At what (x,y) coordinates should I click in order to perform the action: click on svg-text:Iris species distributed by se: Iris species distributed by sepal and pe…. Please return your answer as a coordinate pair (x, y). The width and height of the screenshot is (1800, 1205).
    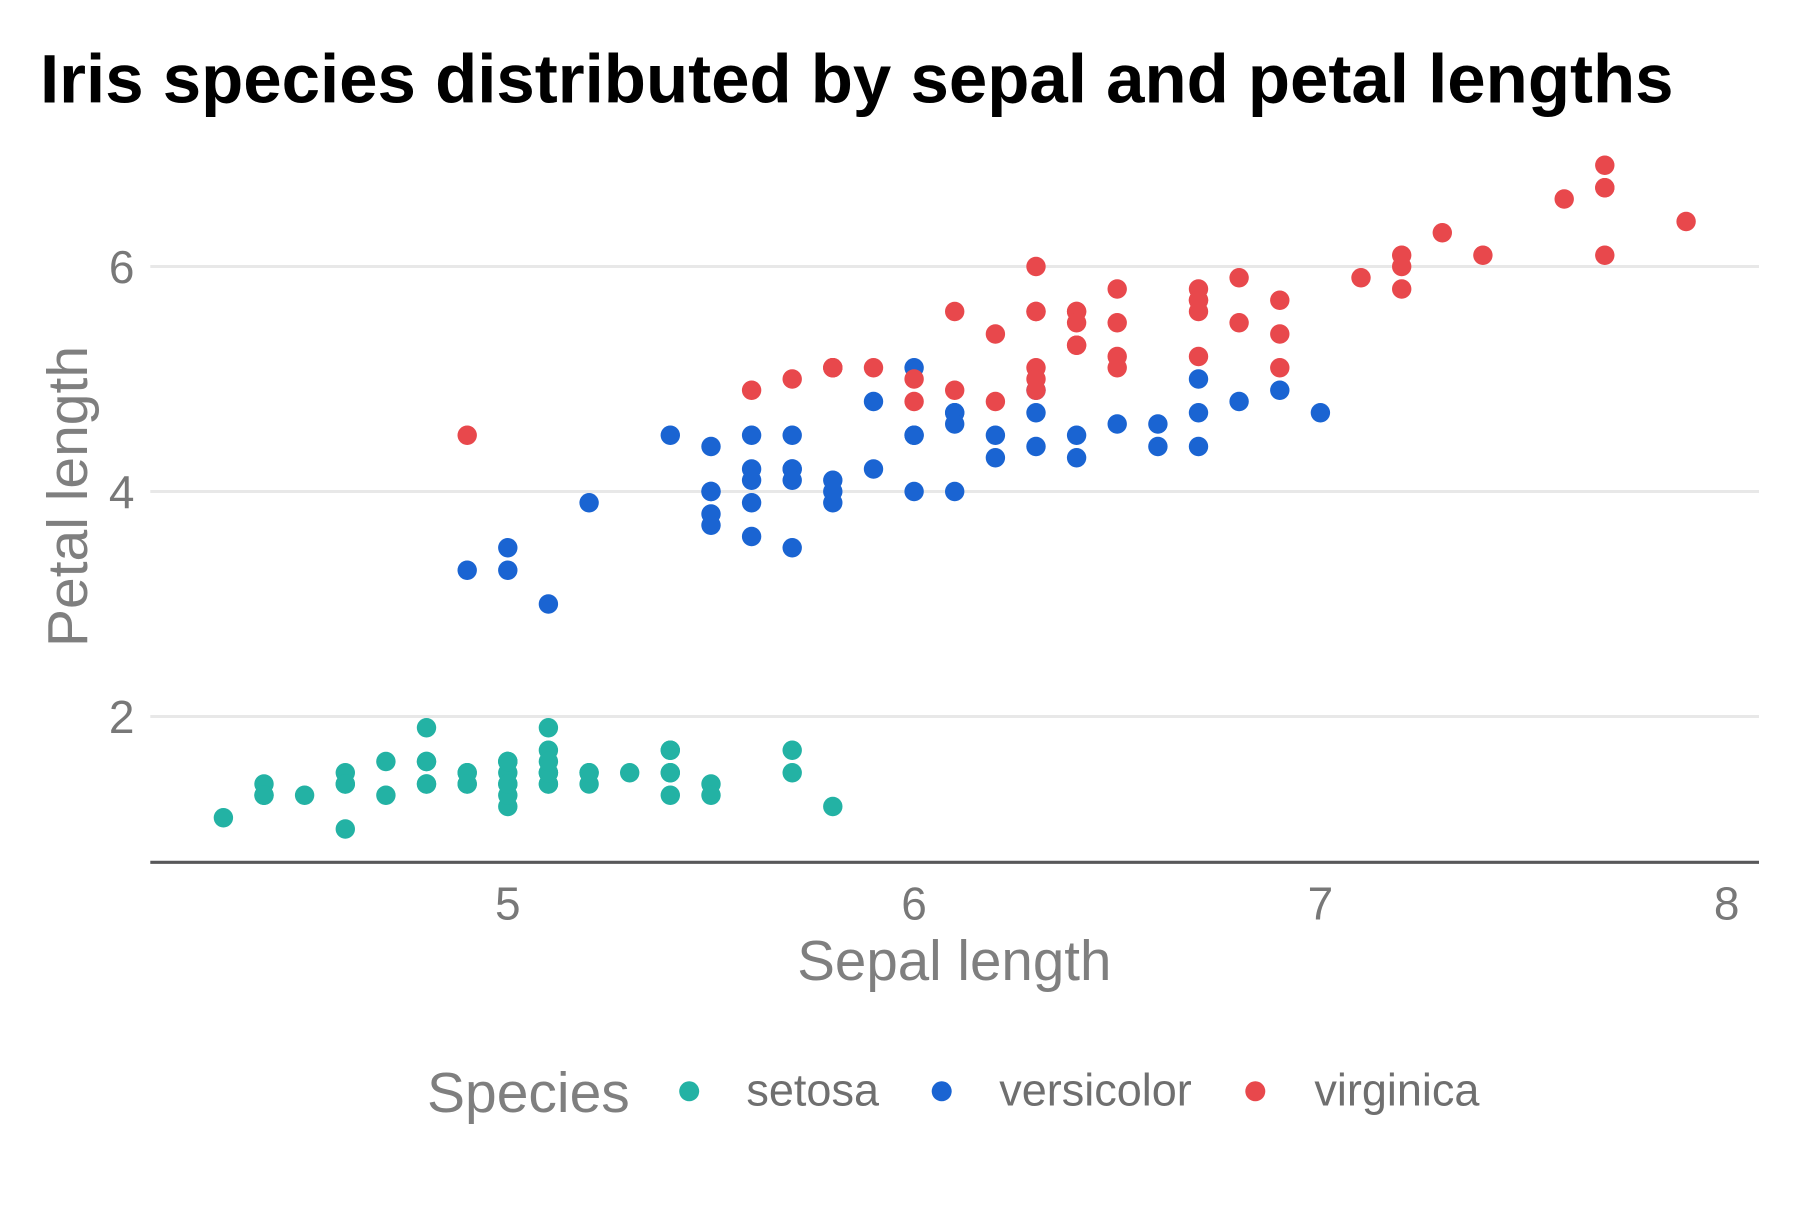
    Looking at the image, I should click on (856, 79).